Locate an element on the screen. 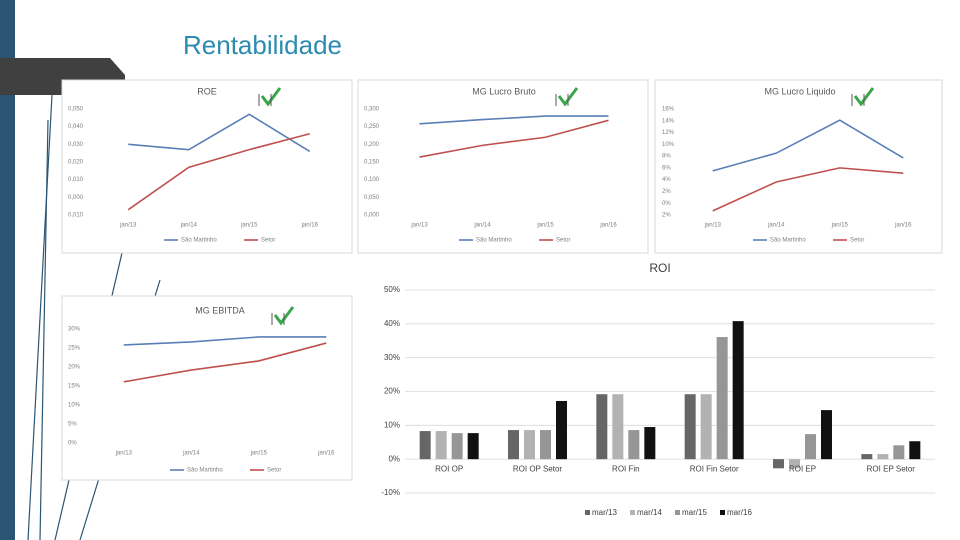  legend-label: mar/15 is located at coordinates (694, 512).